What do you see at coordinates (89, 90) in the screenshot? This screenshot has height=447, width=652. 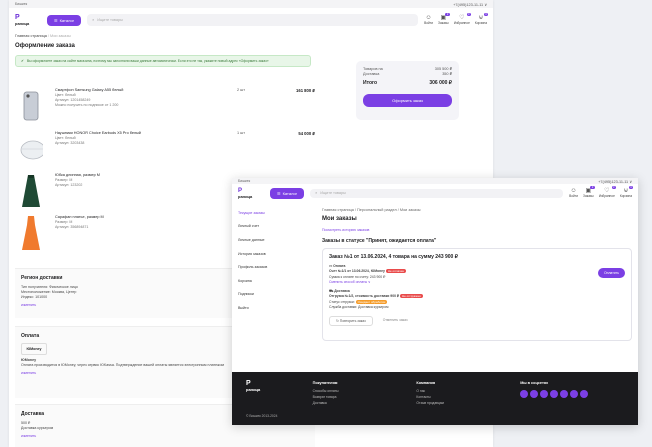 I see `product-name: Смартфон Samsung Galaxy A55 белый` at bounding box center [89, 90].